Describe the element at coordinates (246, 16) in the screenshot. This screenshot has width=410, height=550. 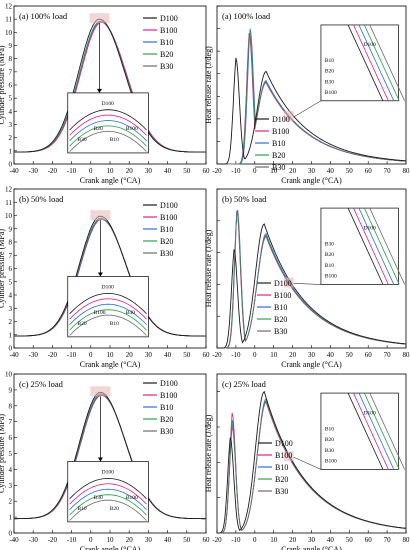
I see `panel-title: (a) 100% load` at that location.